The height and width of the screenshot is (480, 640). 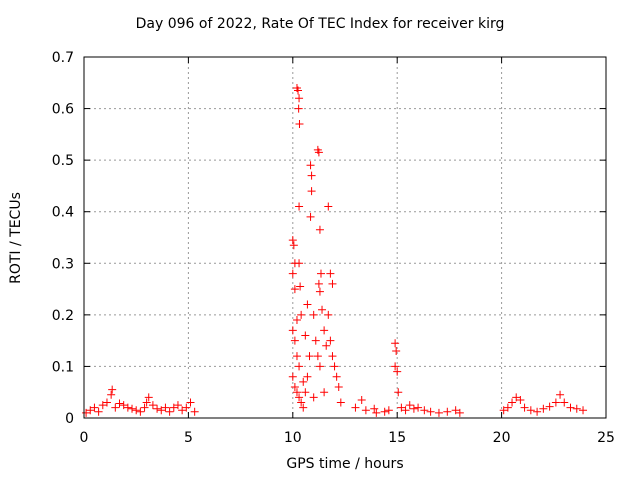 I want to click on y-tick-label: 0.4, so click(x=63, y=213).